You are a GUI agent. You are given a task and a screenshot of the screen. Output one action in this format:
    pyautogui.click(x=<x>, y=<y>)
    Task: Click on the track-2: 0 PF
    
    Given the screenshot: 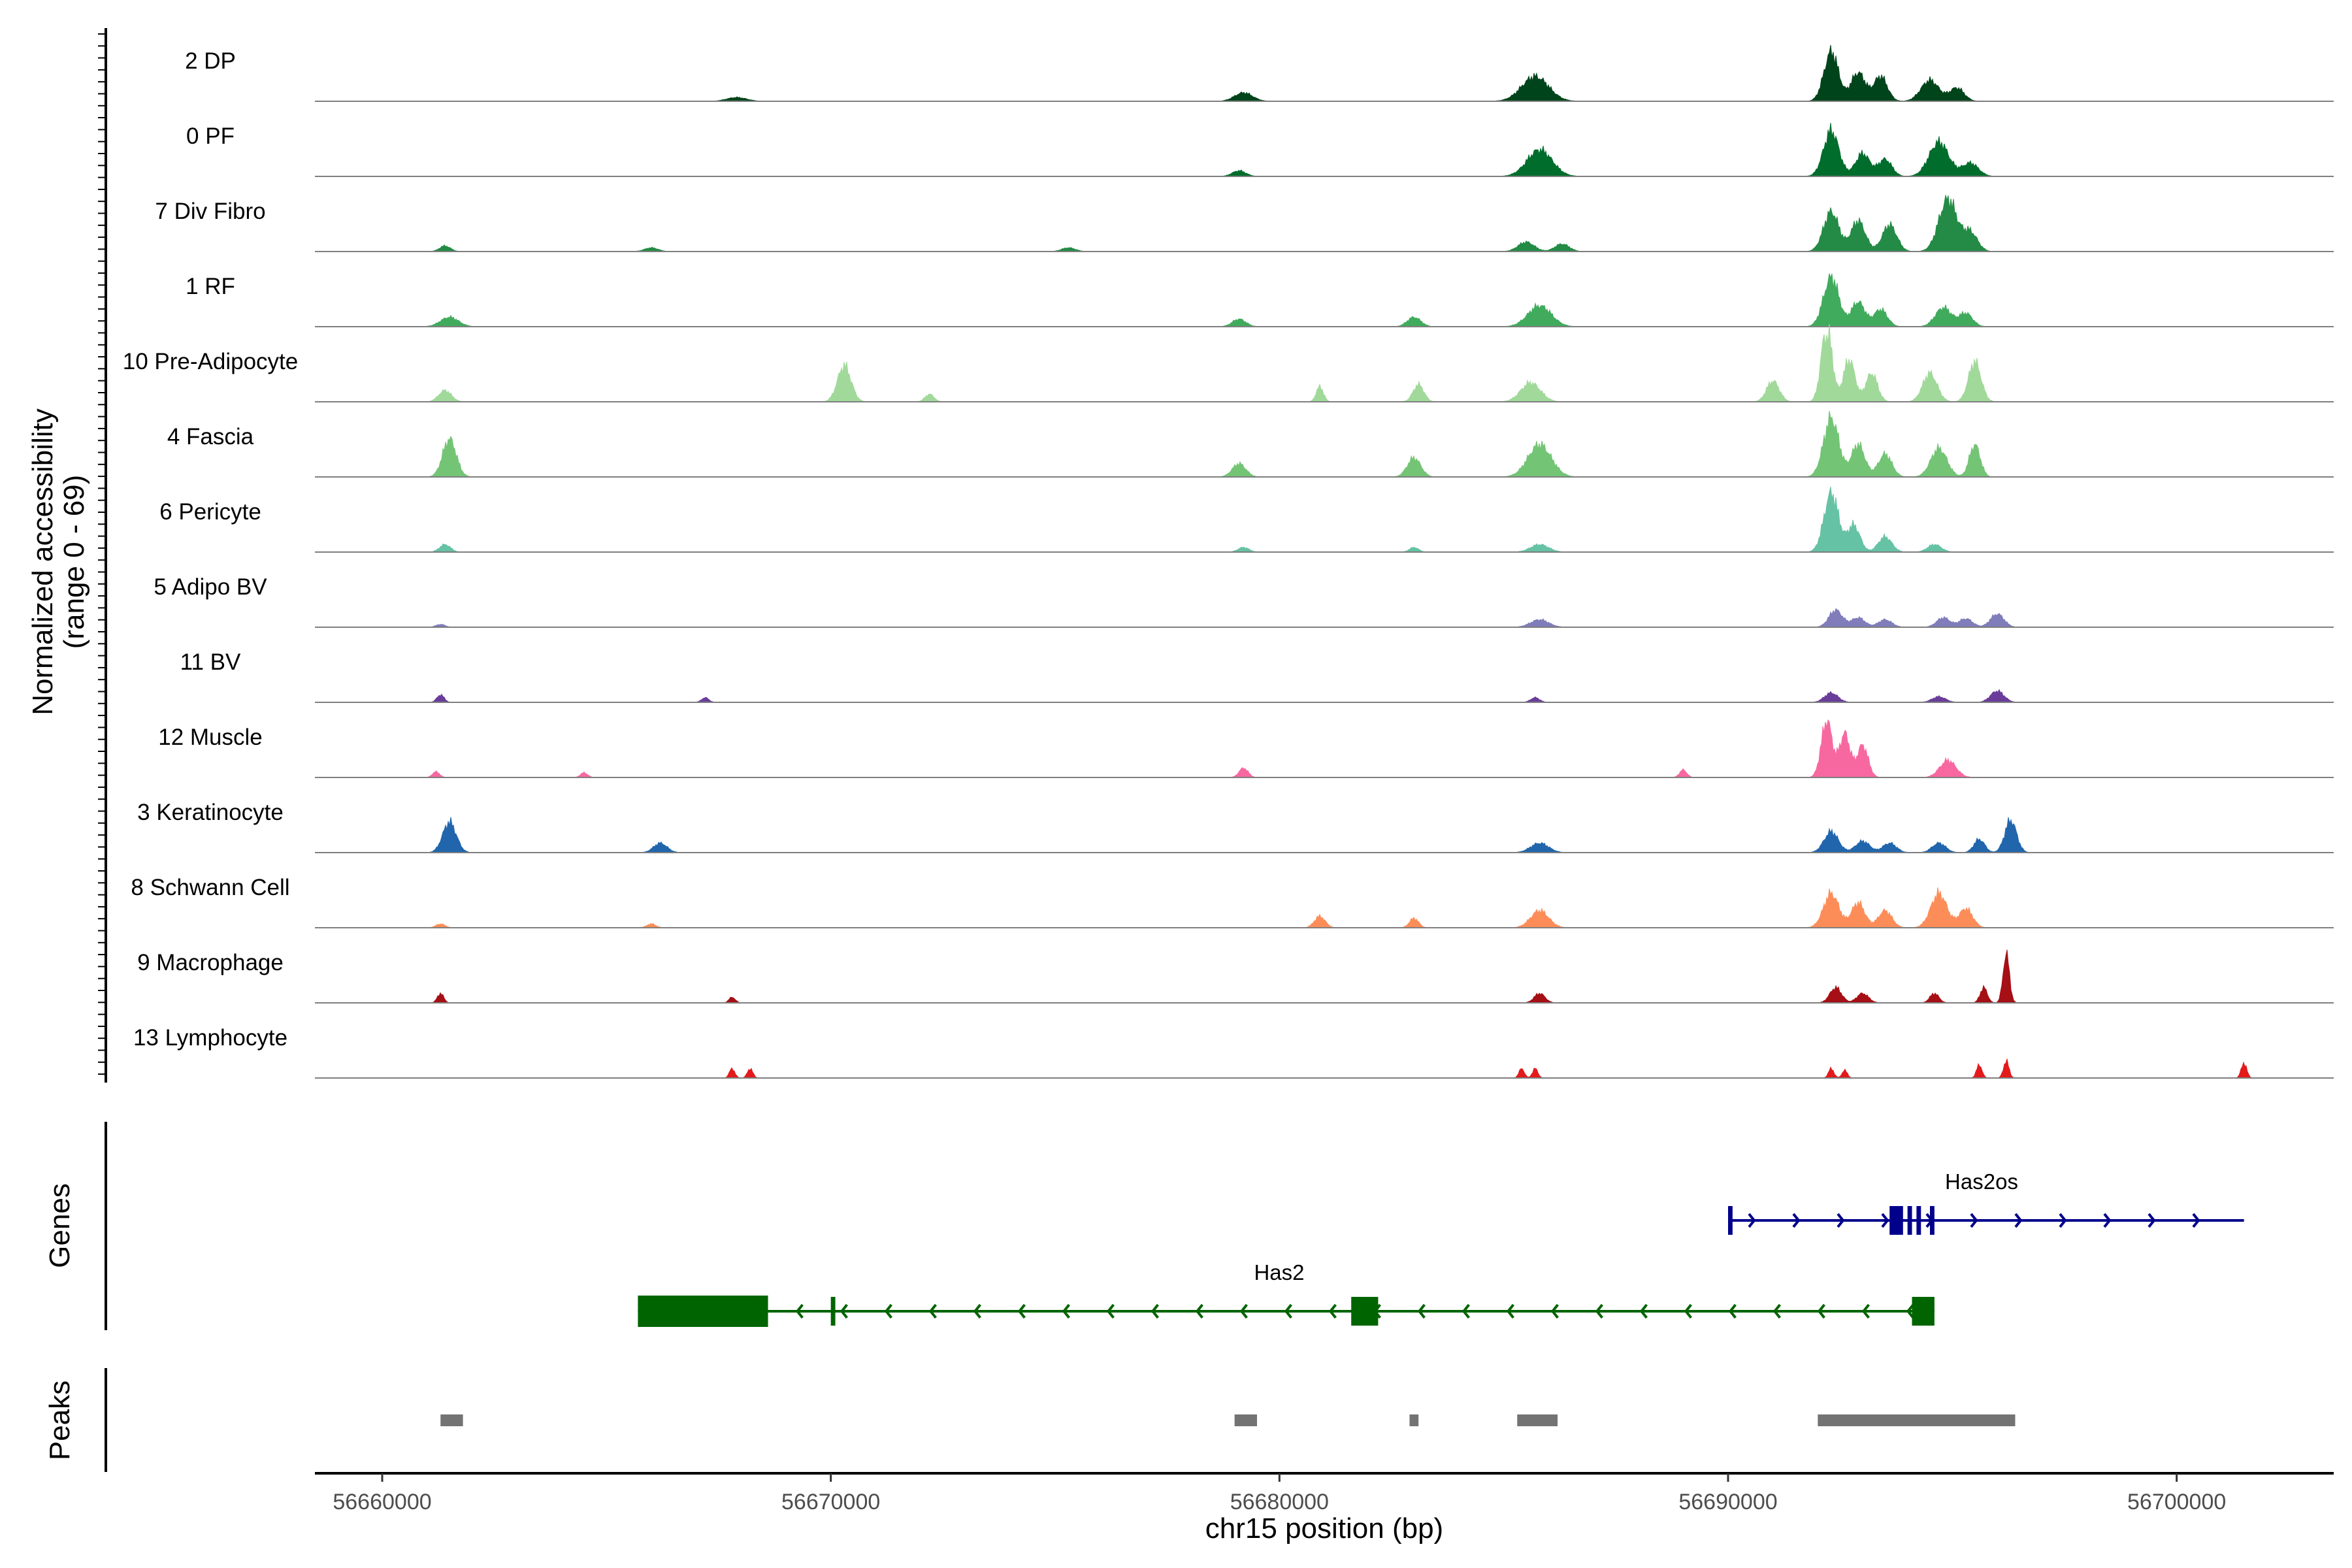 What is the action you would take?
    pyautogui.click(x=1260, y=150)
    